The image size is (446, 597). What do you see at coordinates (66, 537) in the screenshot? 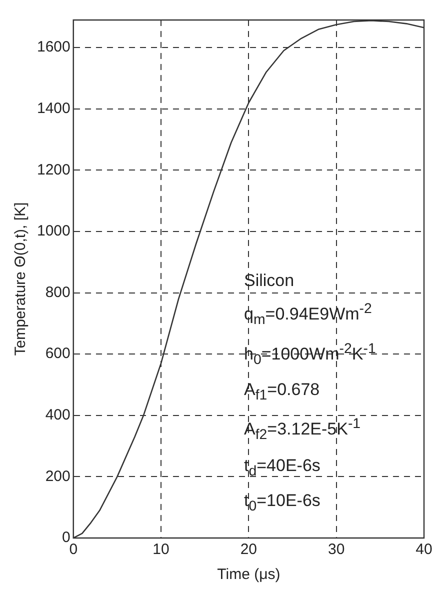
I see `y-tick-label: 0` at bounding box center [66, 537].